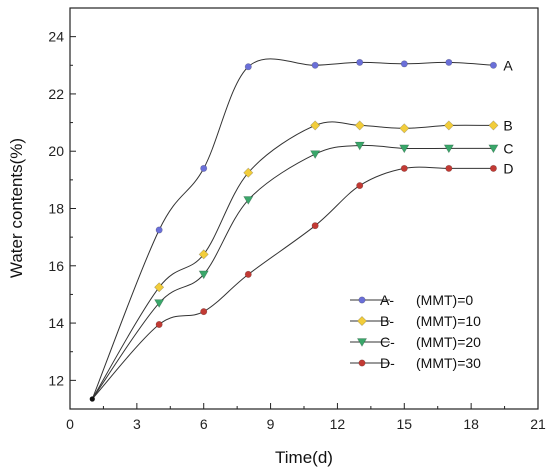  What do you see at coordinates (362, 300) in the screenshot?
I see `legend-marker-a` at bounding box center [362, 300].